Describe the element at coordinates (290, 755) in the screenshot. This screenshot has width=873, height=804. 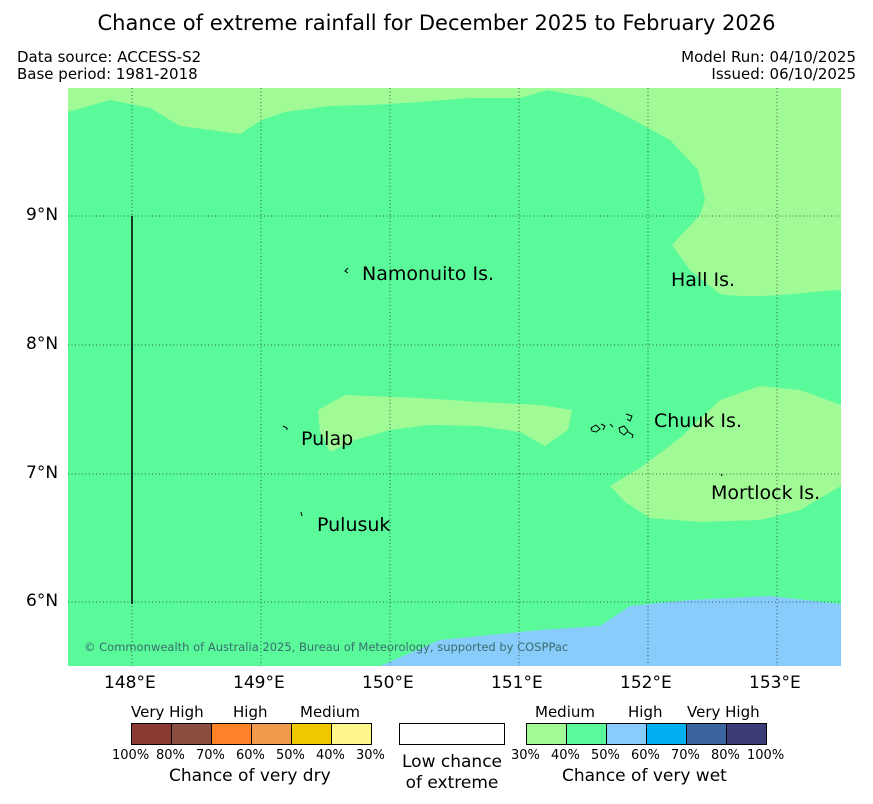
I see `dry-tick: 50%` at that location.